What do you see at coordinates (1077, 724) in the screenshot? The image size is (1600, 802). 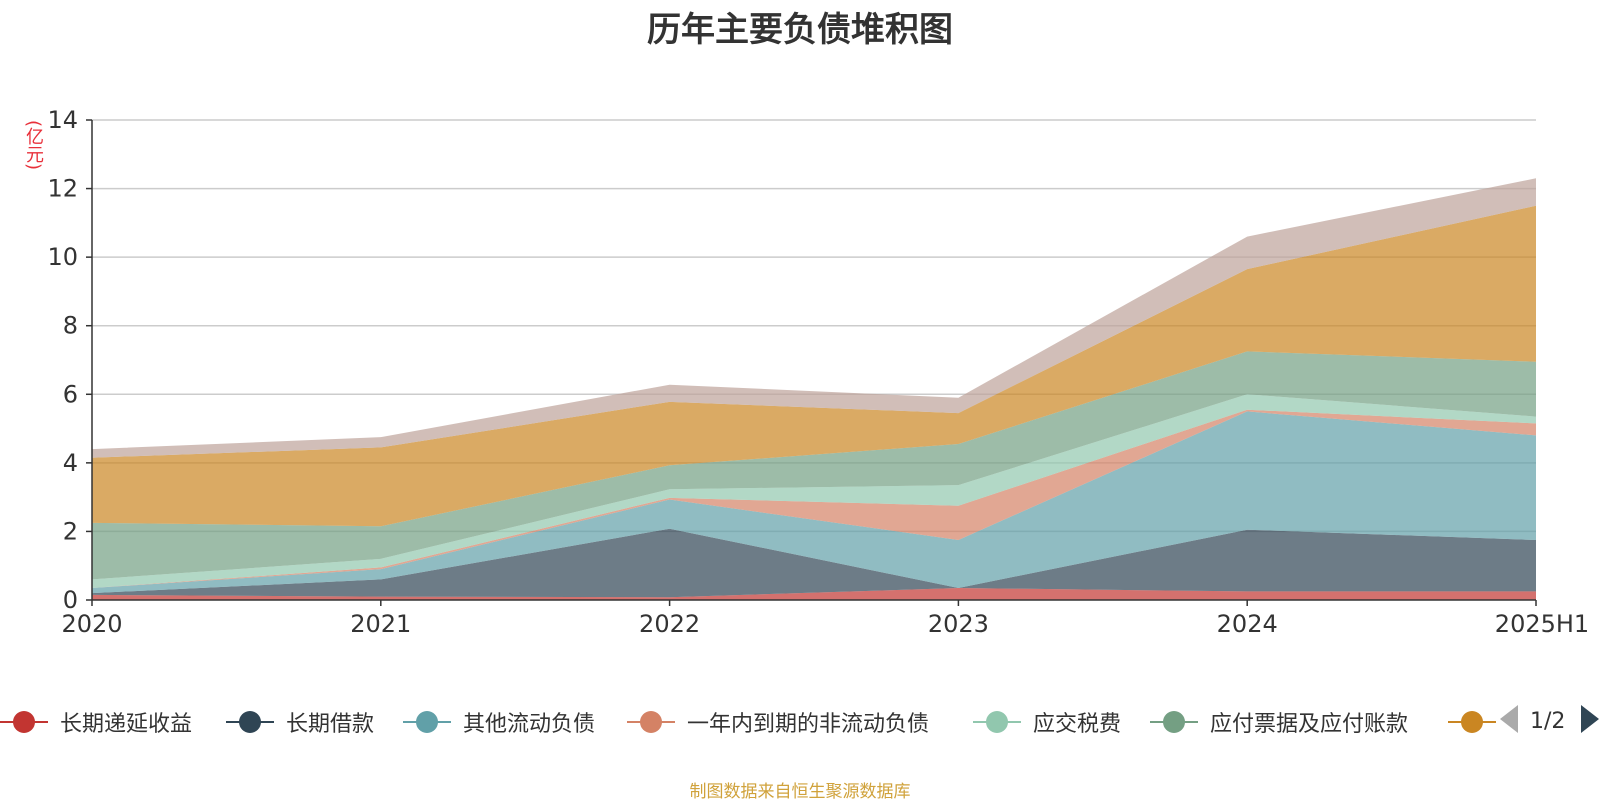 I see `legend-label: 应交税费` at bounding box center [1077, 724].